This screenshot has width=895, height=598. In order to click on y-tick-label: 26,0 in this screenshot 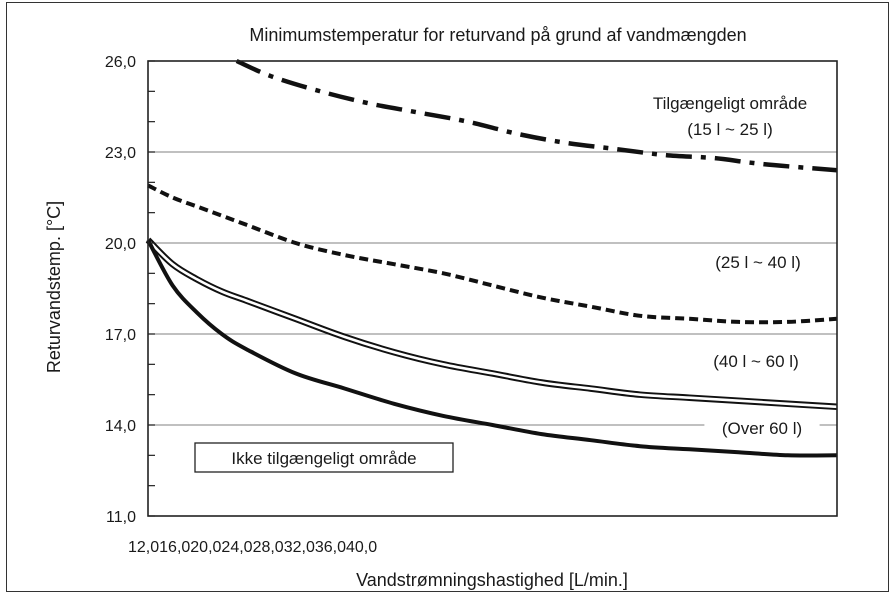, I will do `click(120, 62)`.